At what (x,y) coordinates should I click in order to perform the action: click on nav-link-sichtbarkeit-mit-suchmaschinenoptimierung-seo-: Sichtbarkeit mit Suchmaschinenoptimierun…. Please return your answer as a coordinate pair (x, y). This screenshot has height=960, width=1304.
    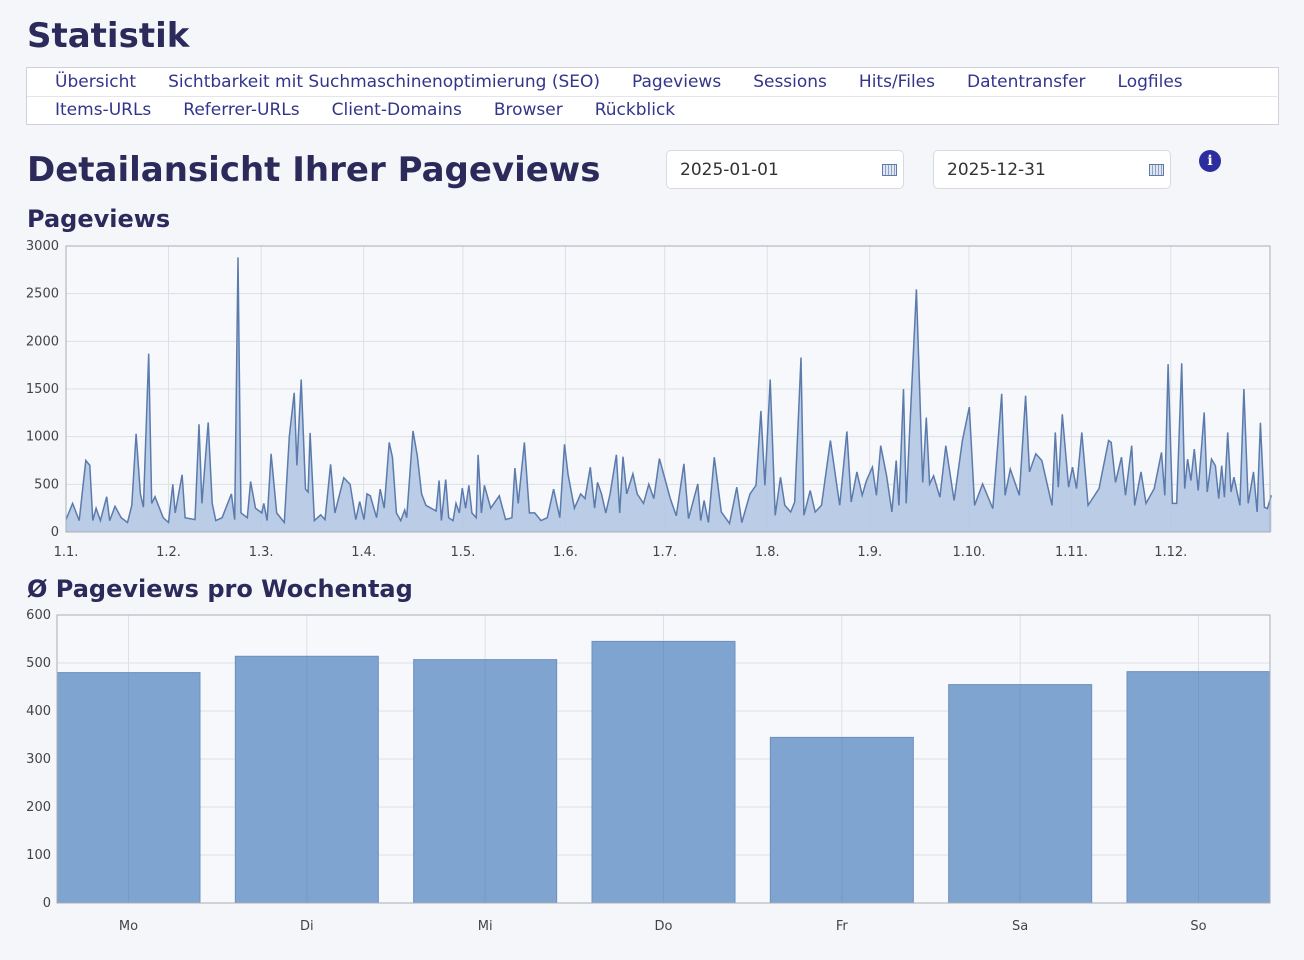
    Looking at the image, I should click on (384, 82).